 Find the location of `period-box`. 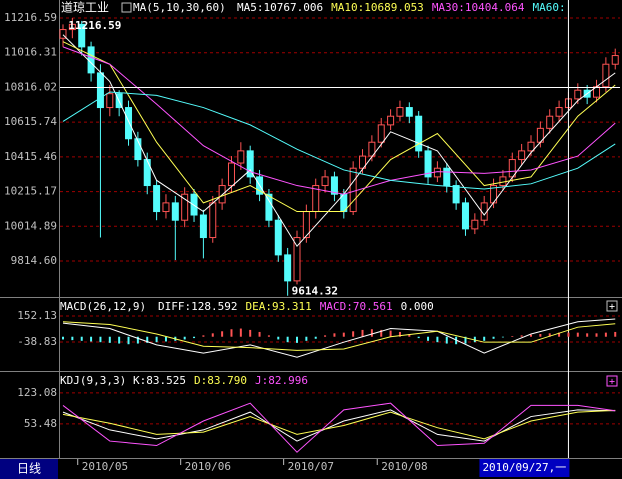

period-box is located at coordinates (29, 469).